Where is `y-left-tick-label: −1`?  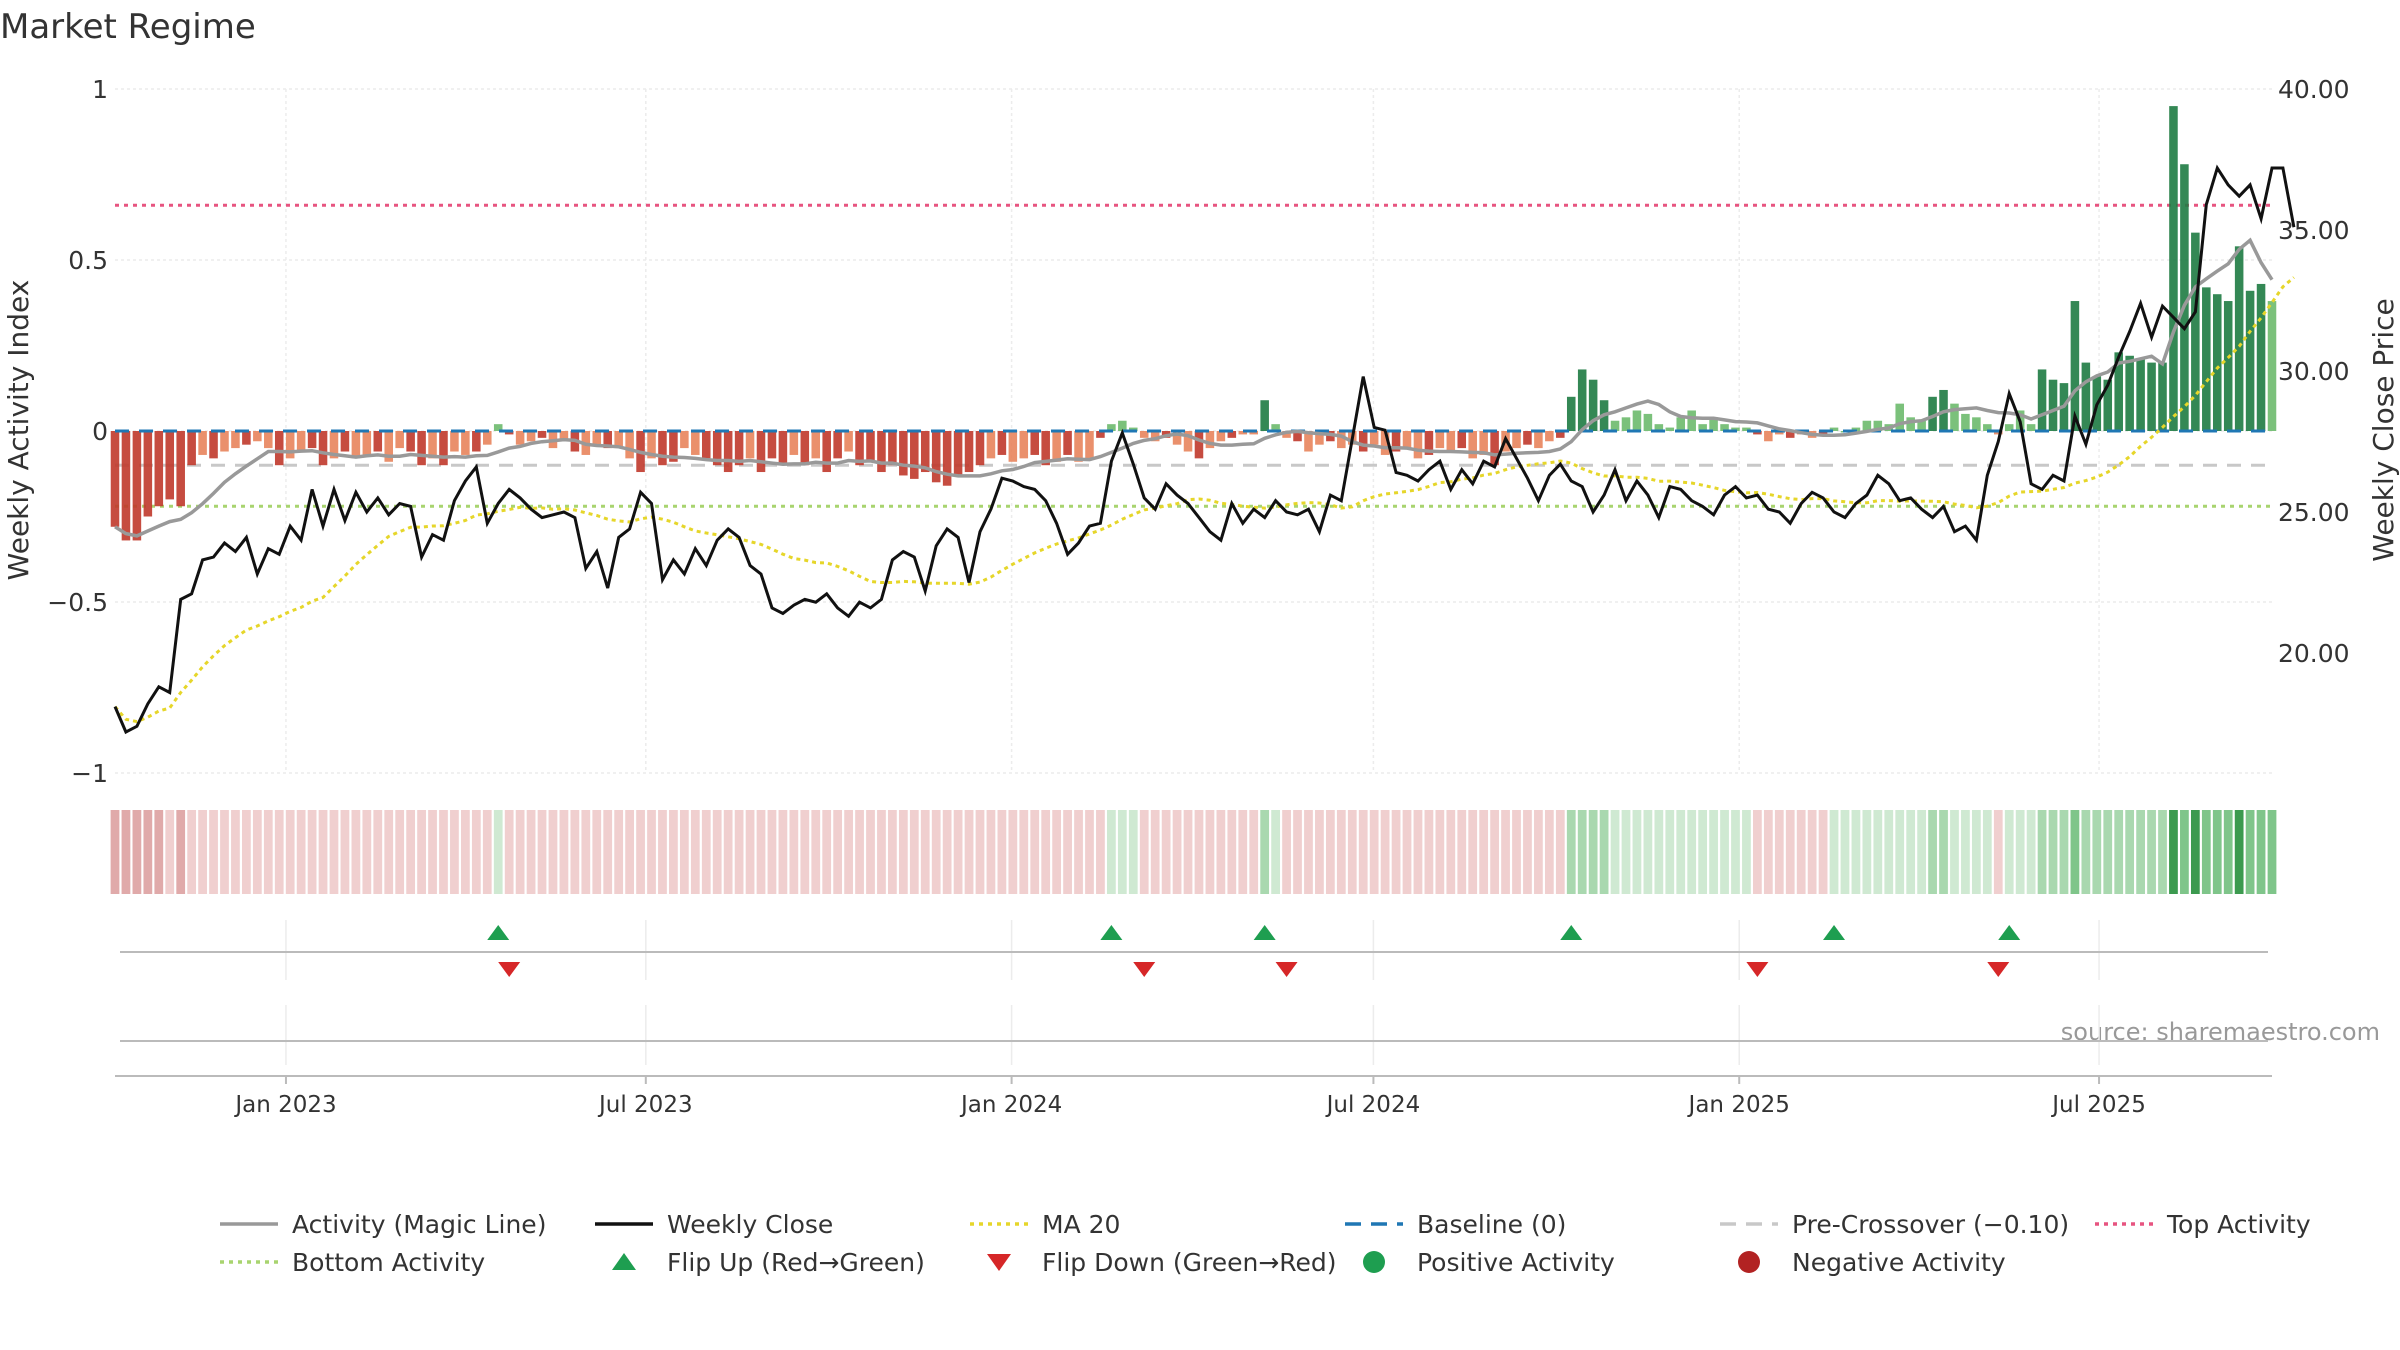
y-left-tick-label: −1 is located at coordinates (89, 773).